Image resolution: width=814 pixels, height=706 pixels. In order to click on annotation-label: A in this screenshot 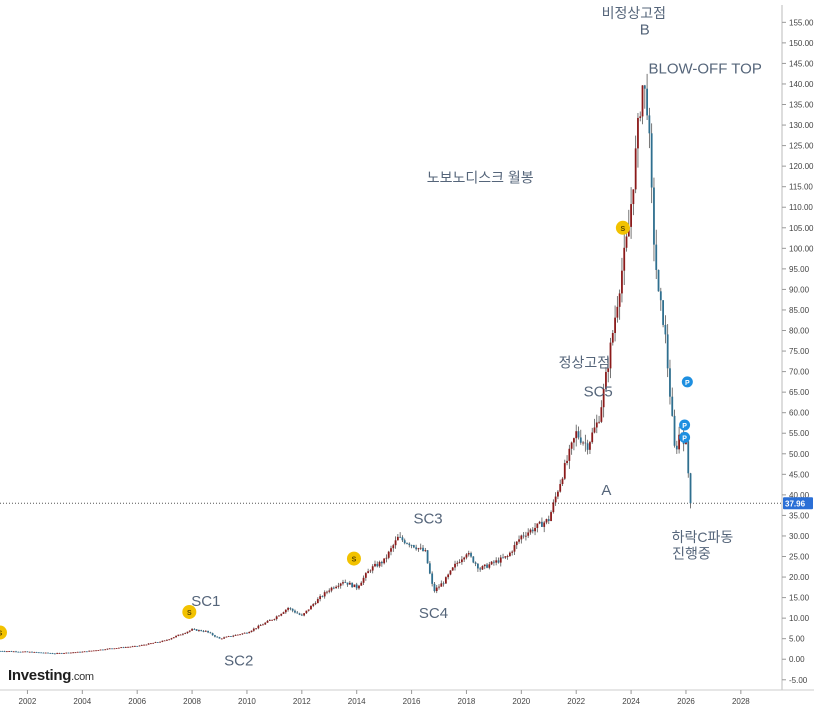, I will do `click(606, 490)`.